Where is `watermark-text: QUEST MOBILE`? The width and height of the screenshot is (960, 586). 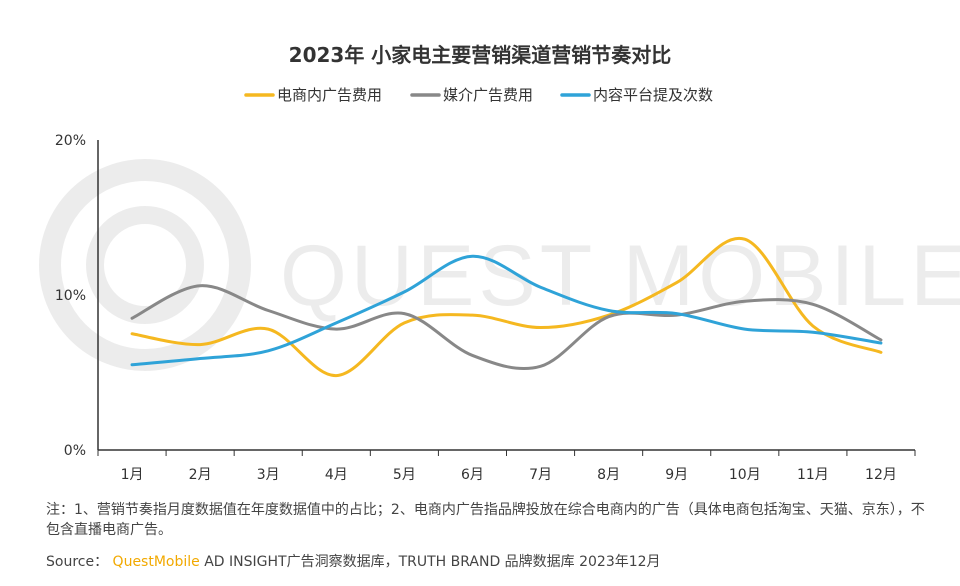 watermark-text: QUEST MOBILE is located at coordinates (620, 276).